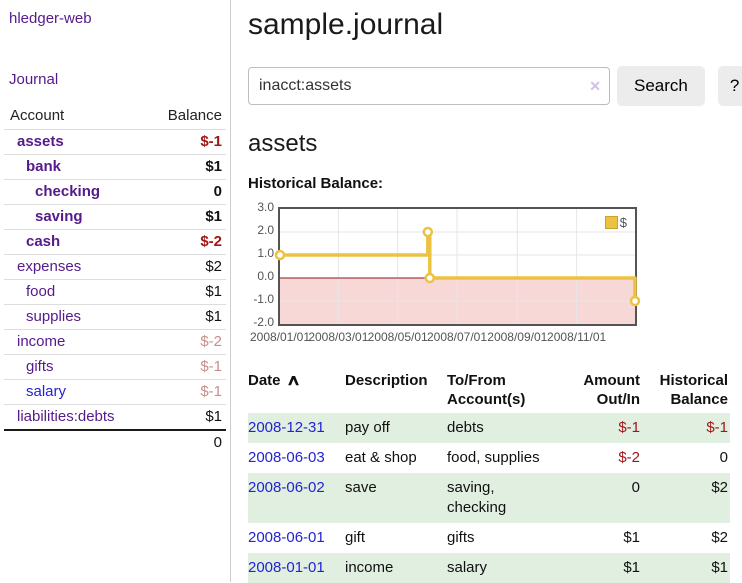 Image resolution: width=742 pixels, height=583 pixels. I want to click on transaction-description: pay off, so click(367, 427).